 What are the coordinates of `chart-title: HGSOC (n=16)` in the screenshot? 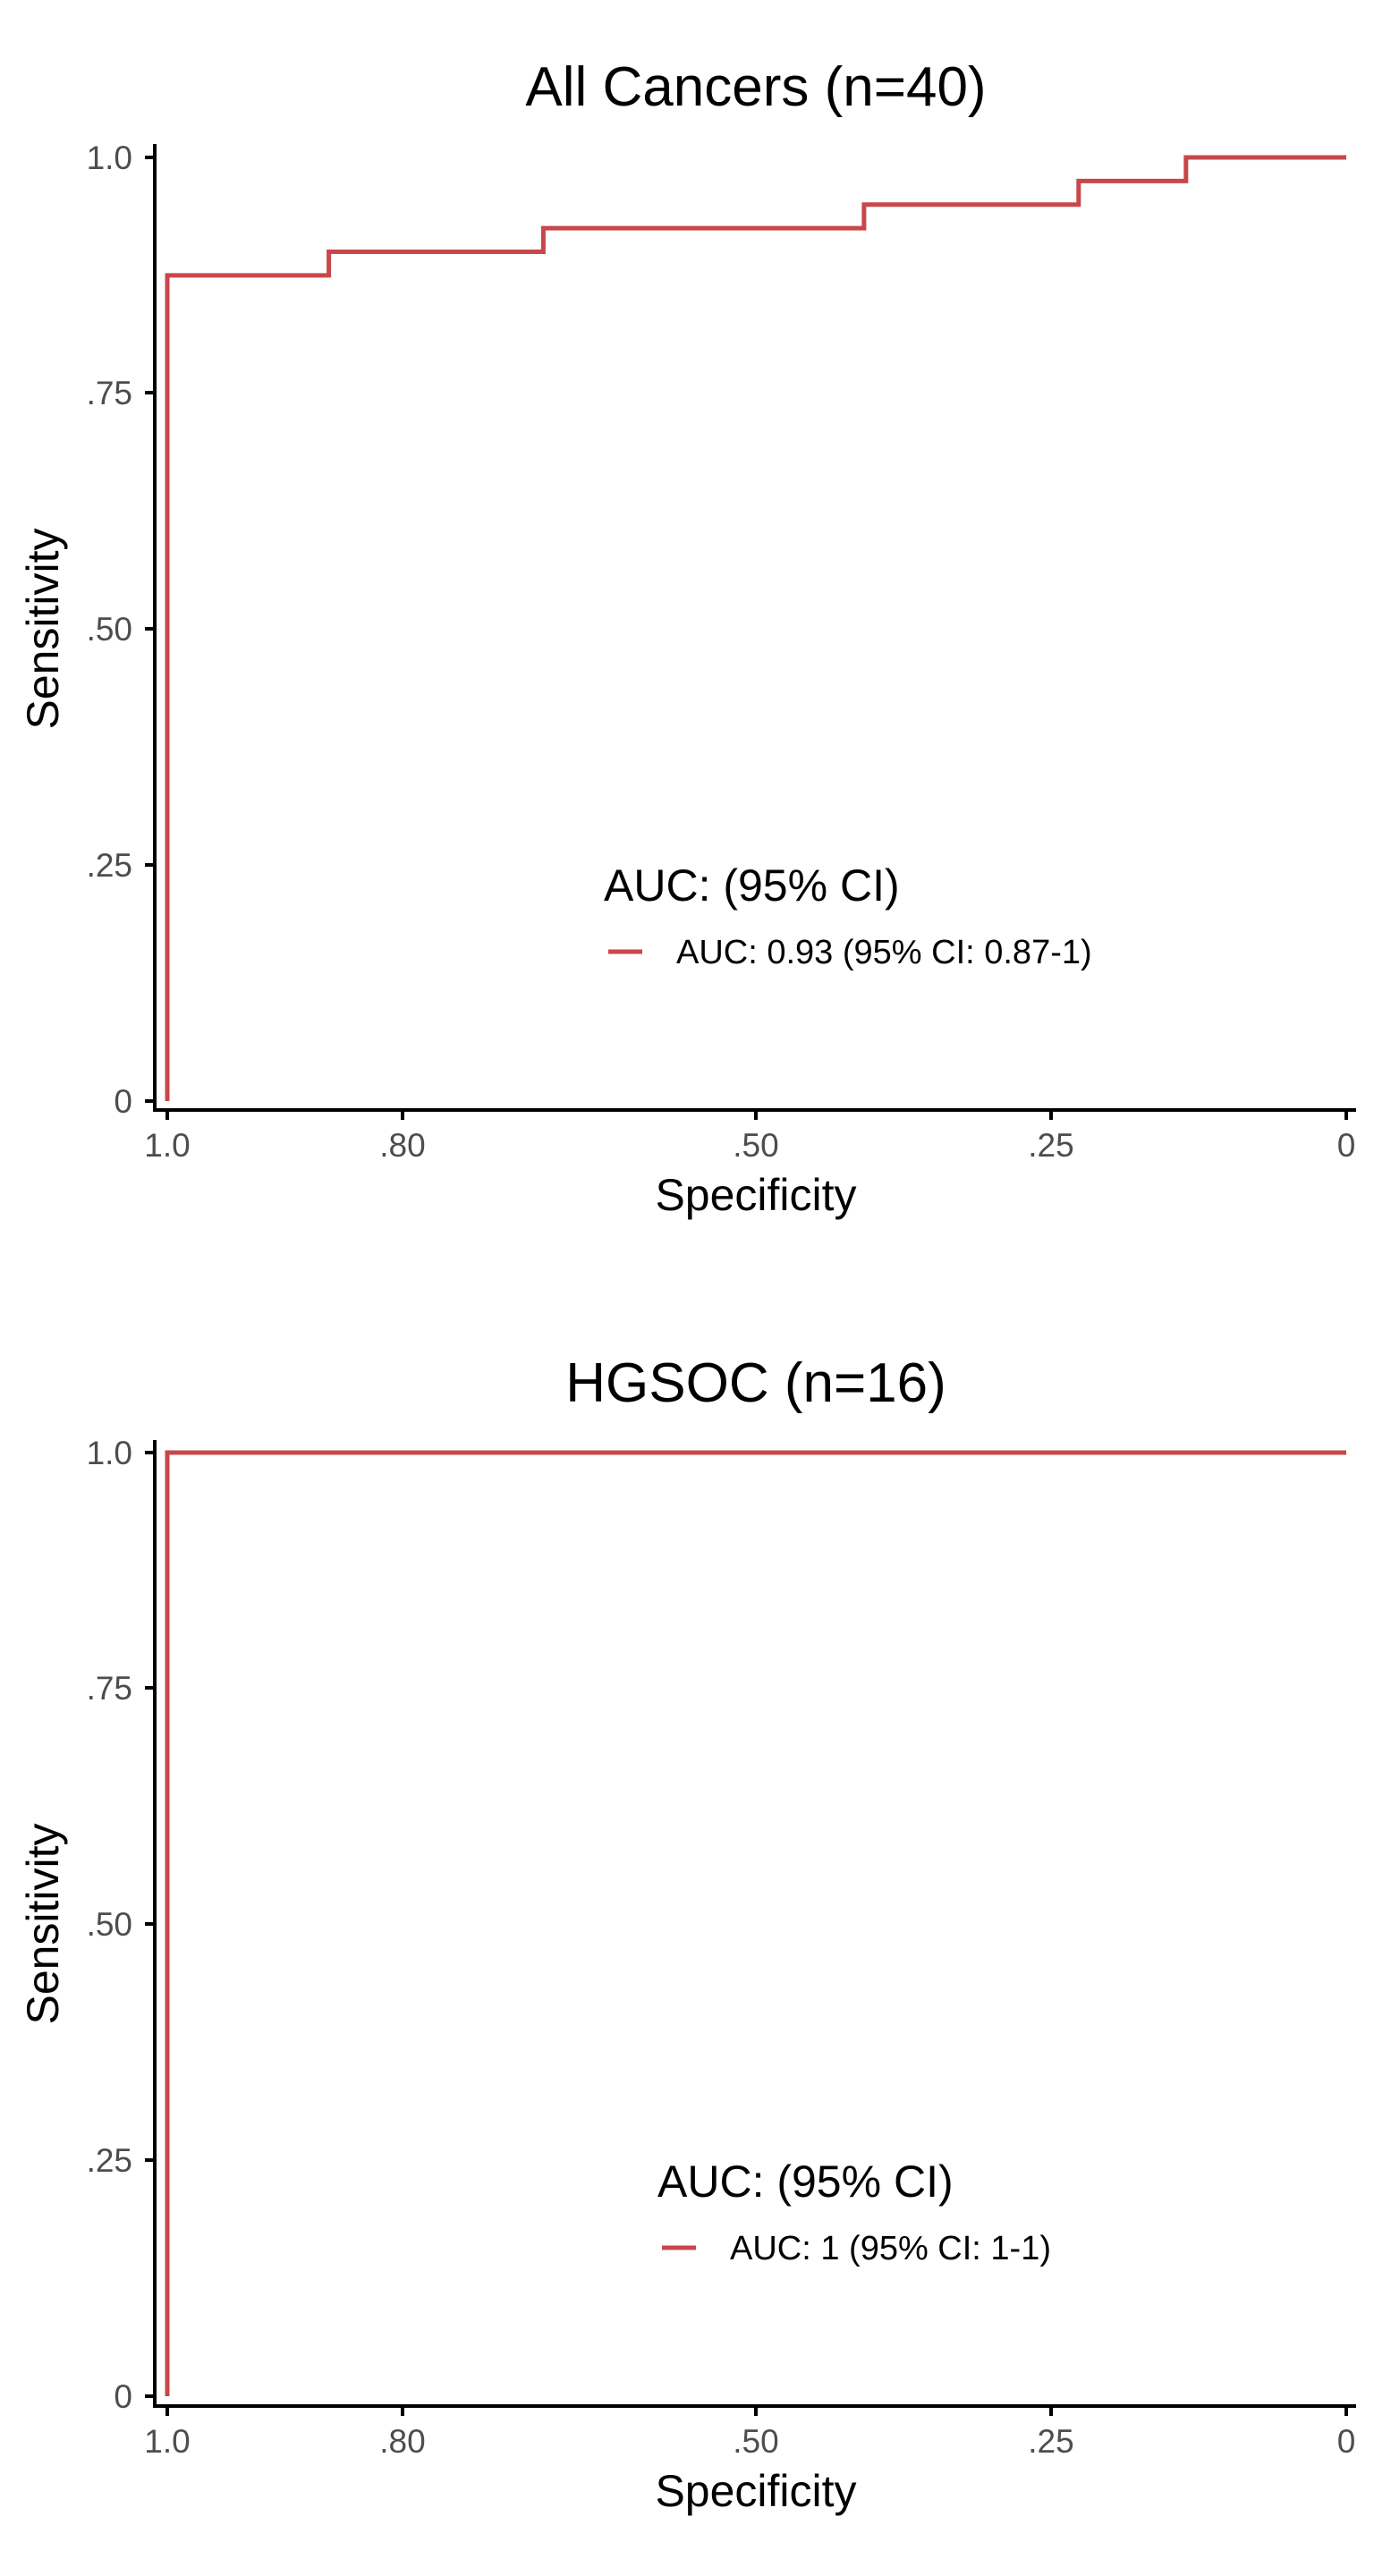 It's located at (755, 1383).